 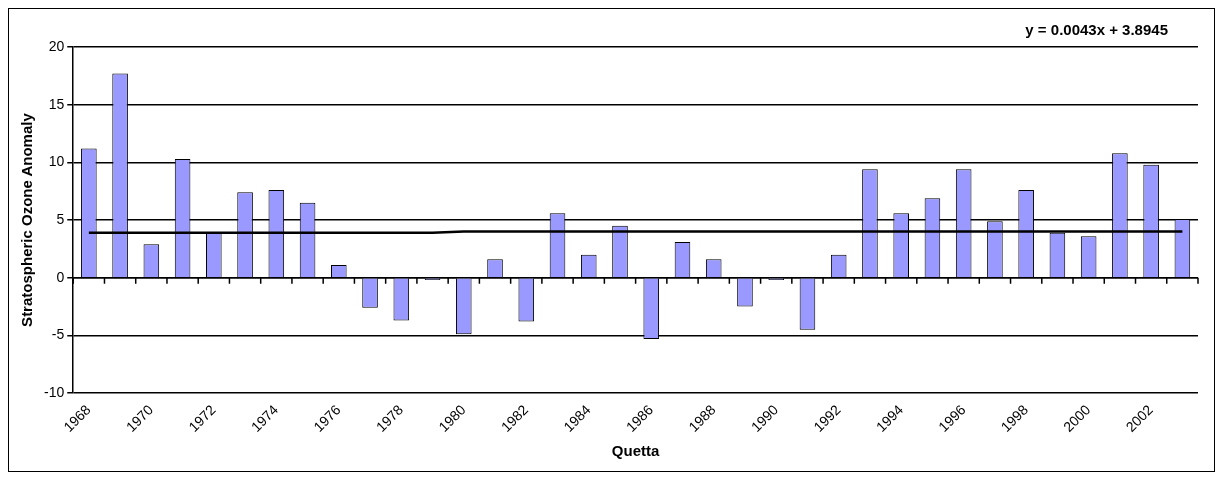 I want to click on y-tick-label: 15, so click(x=56, y=103).